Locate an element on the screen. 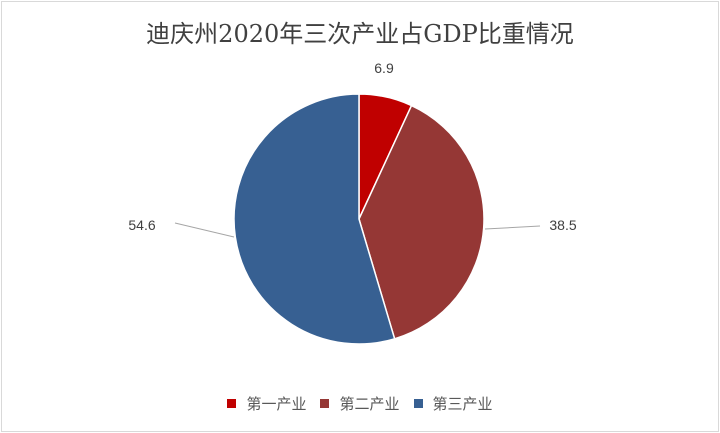  data-label: 38.5 is located at coordinates (562, 225).